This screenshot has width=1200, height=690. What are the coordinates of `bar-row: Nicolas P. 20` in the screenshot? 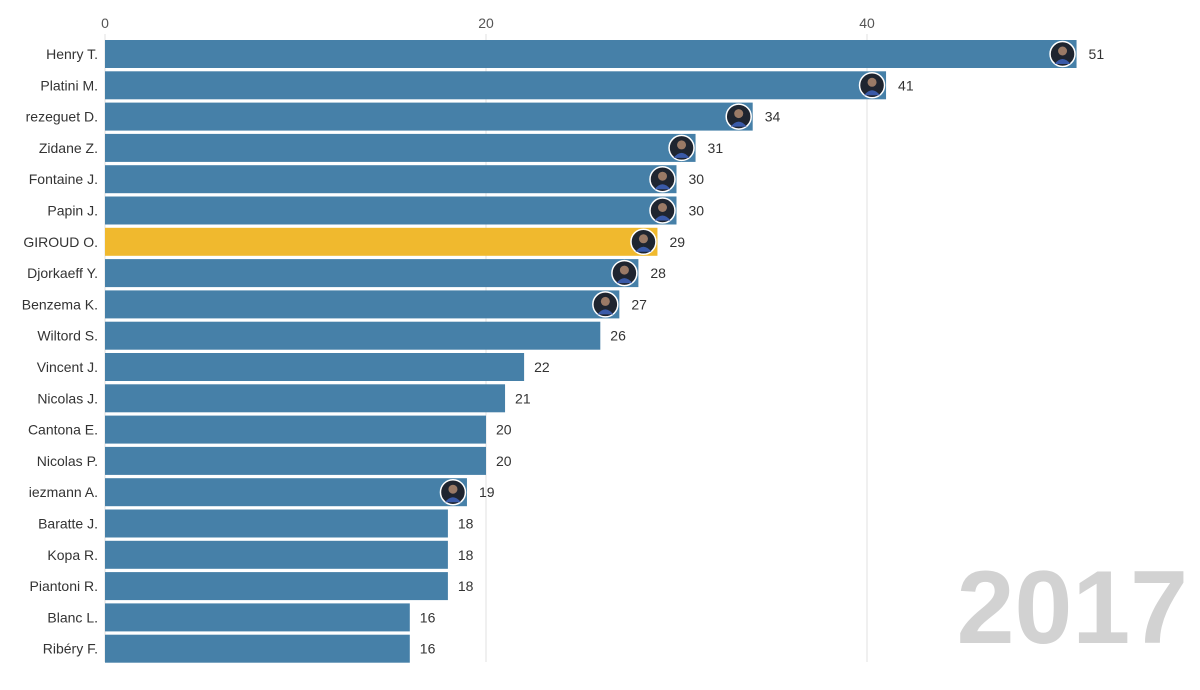 It's located at (274, 460).